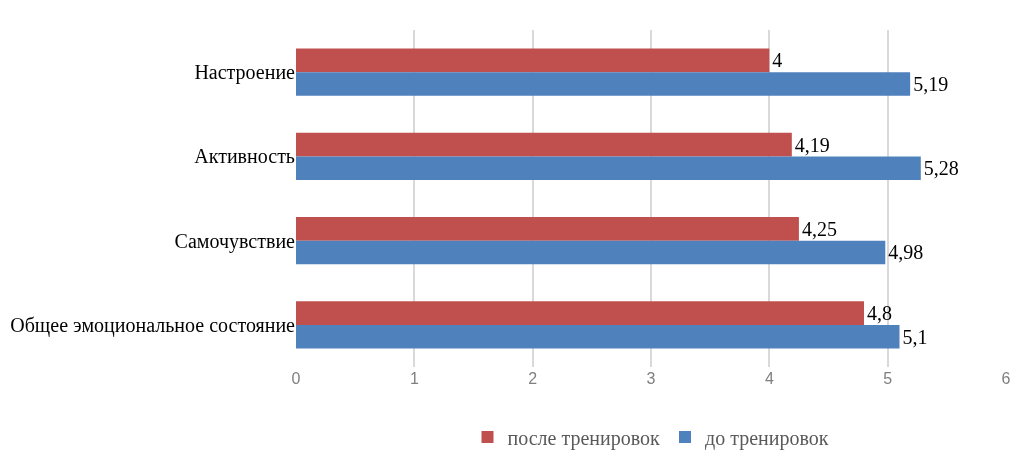  I want to click on data-label: 4,19, so click(812, 144).